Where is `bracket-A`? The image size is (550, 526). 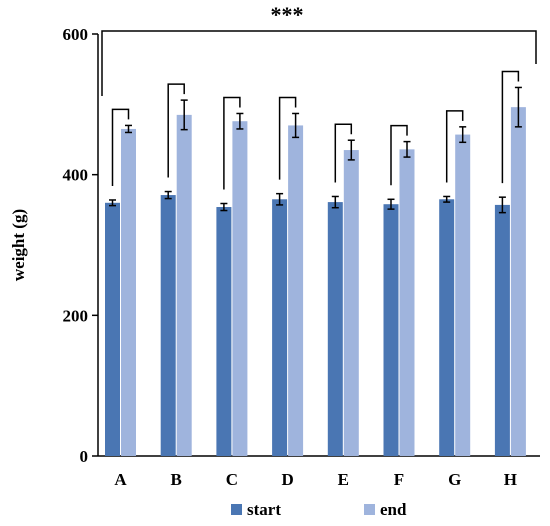
bracket-A is located at coordinates (120, 147).